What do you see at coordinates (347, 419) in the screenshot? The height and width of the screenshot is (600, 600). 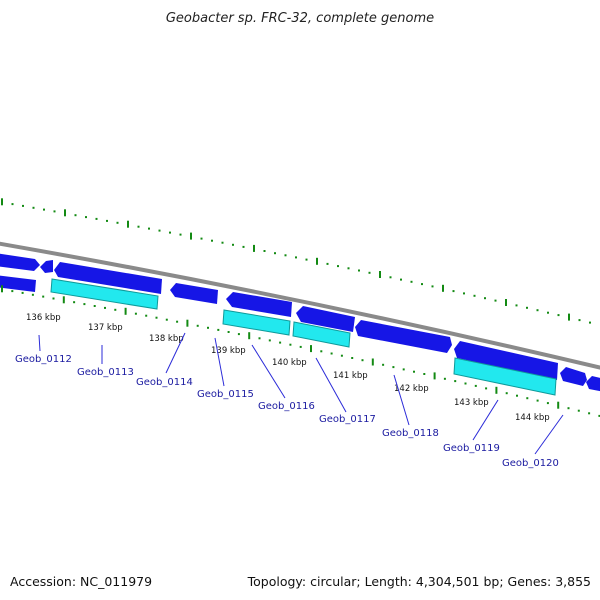 I see `gene-label-geob-0117: Geob_0117` at bounding box center [347, 419].